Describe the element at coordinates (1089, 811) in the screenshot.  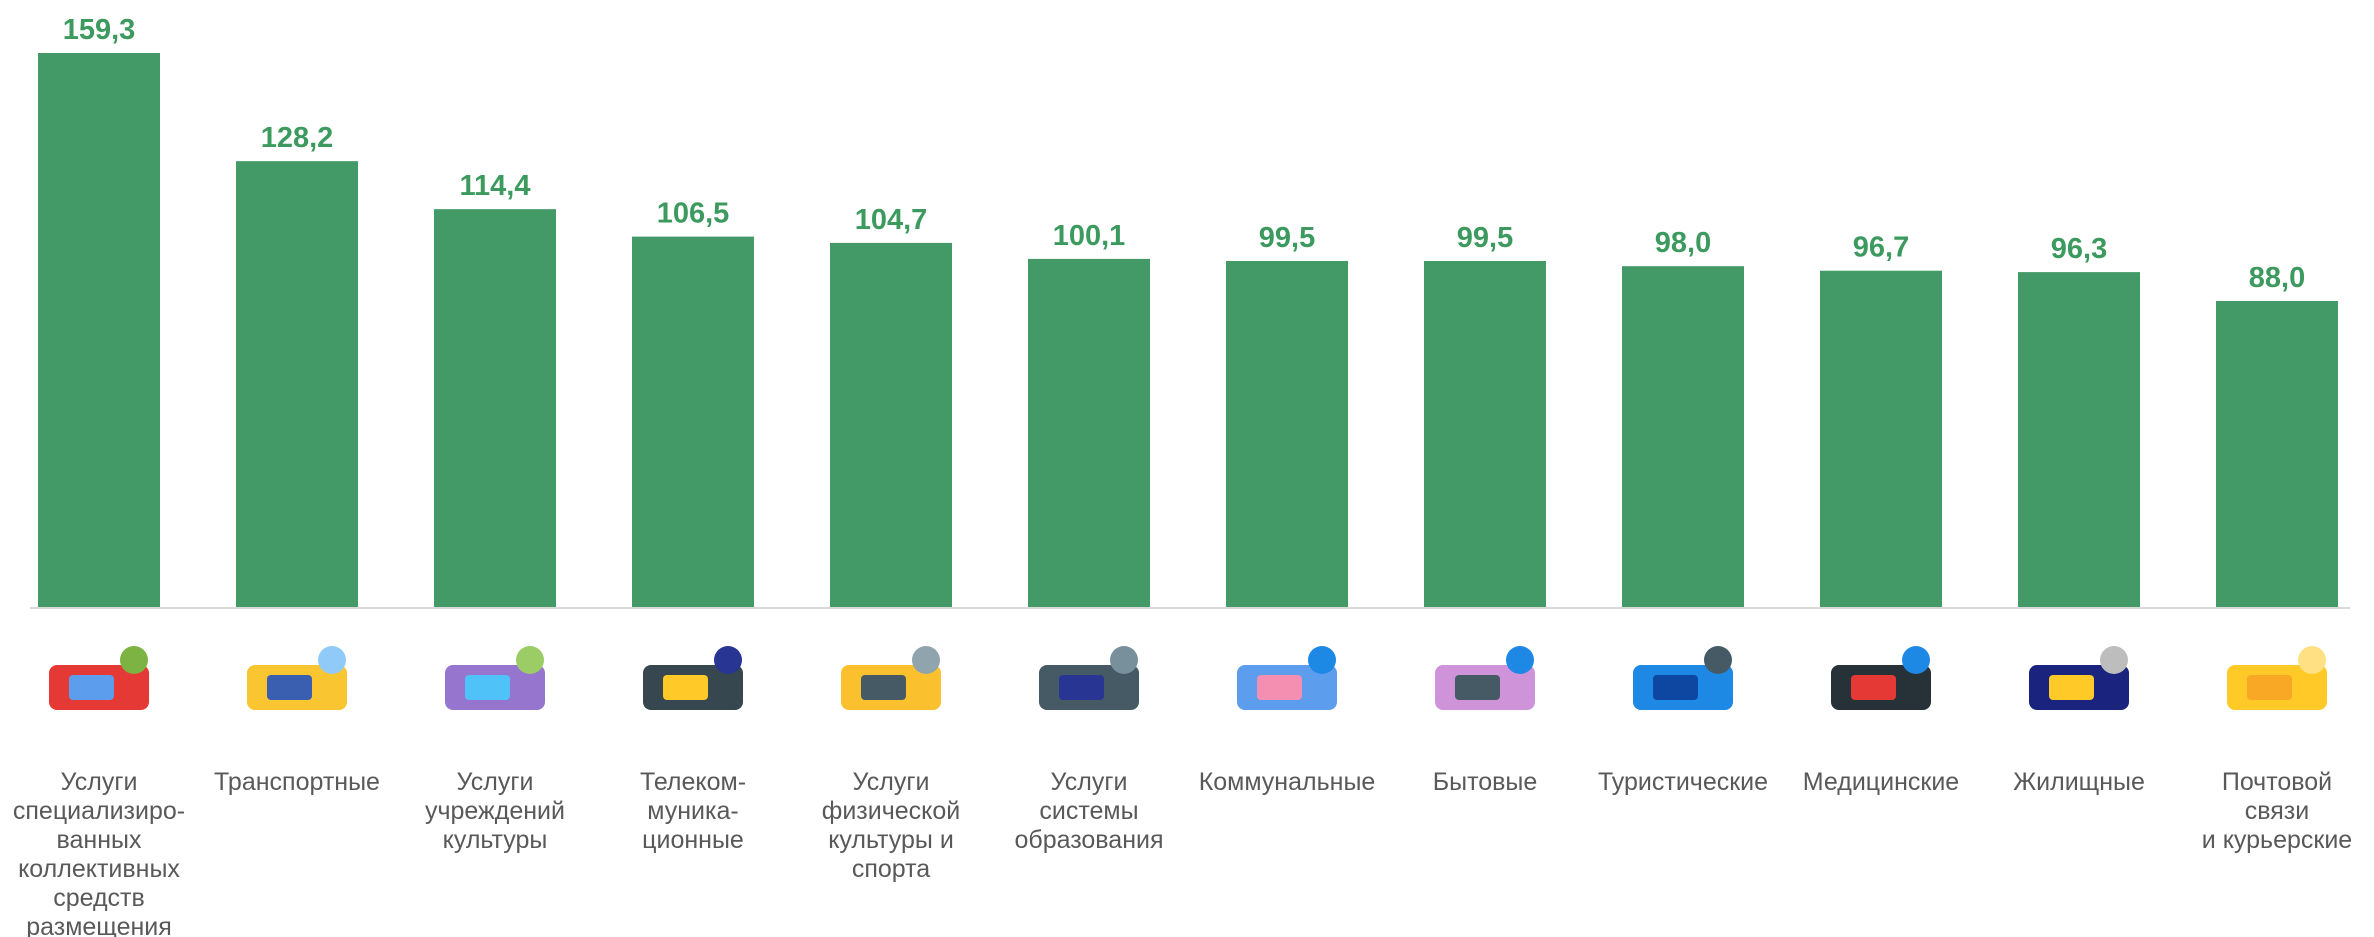
I see `category-label: Услуги системы образования` at that location.